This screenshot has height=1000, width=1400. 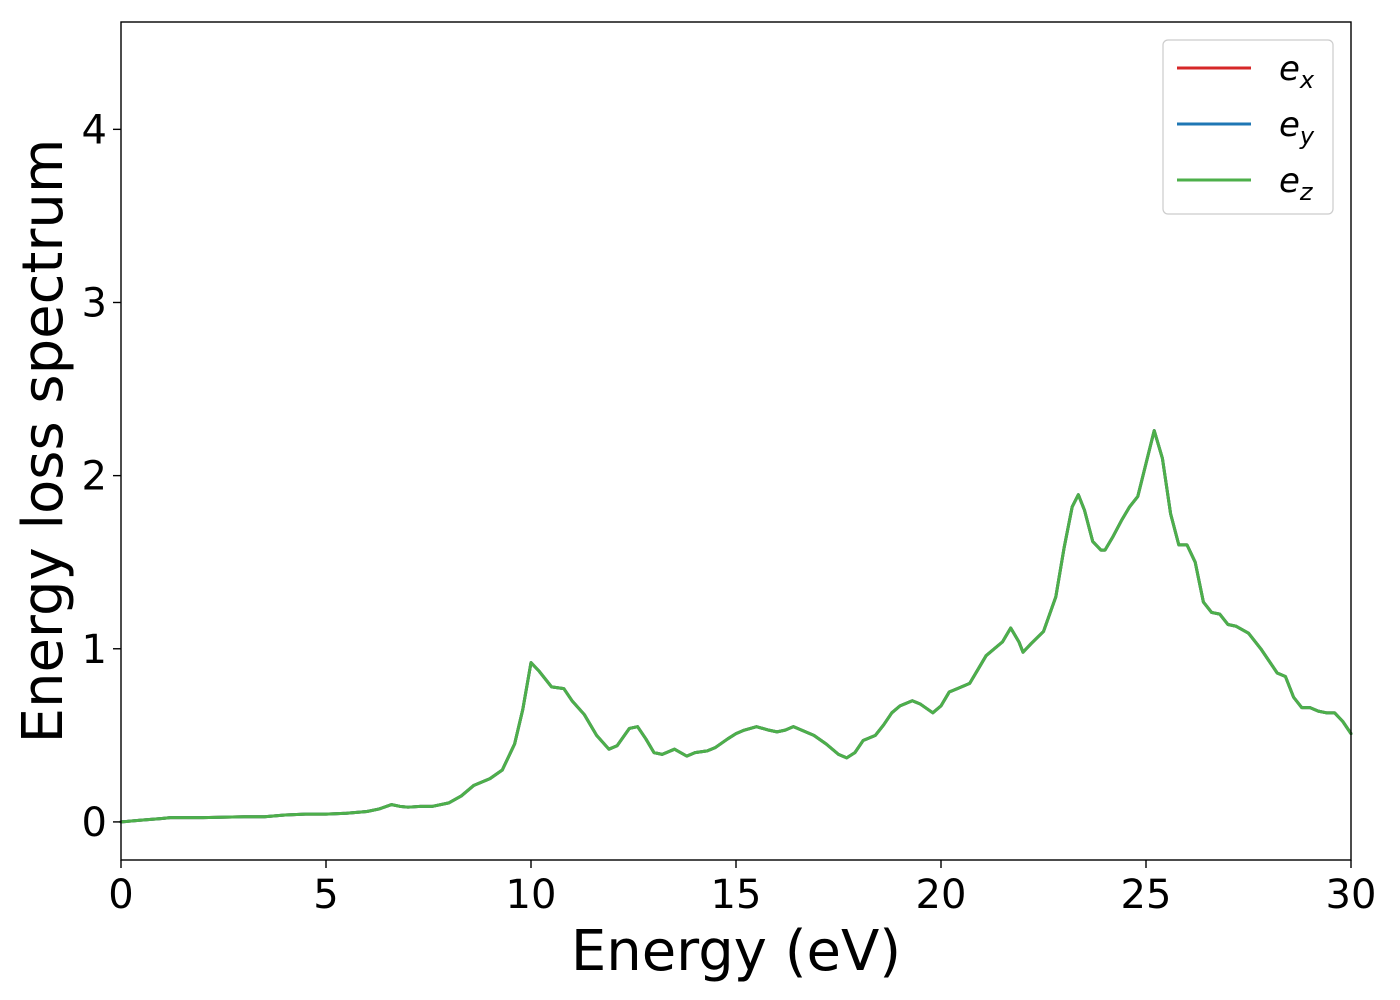 What do you see at coordinates (1297, 127) in the screenshot?
I see `legend-label-ey: ey` at bounding box center [1297, 127].